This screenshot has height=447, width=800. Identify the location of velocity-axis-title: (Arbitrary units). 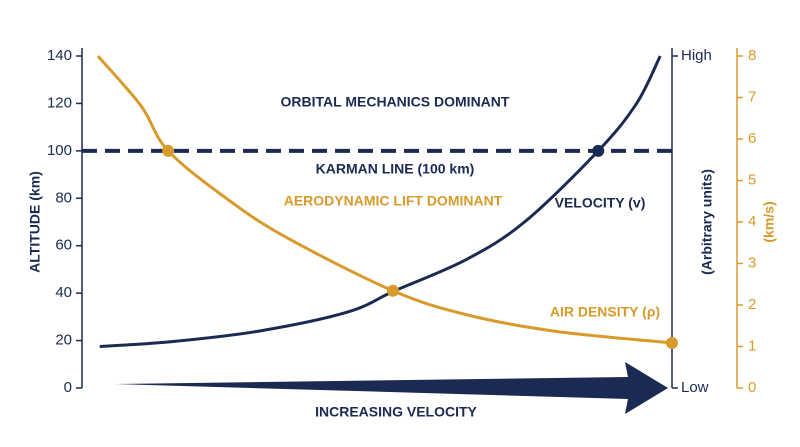
(707, 222).